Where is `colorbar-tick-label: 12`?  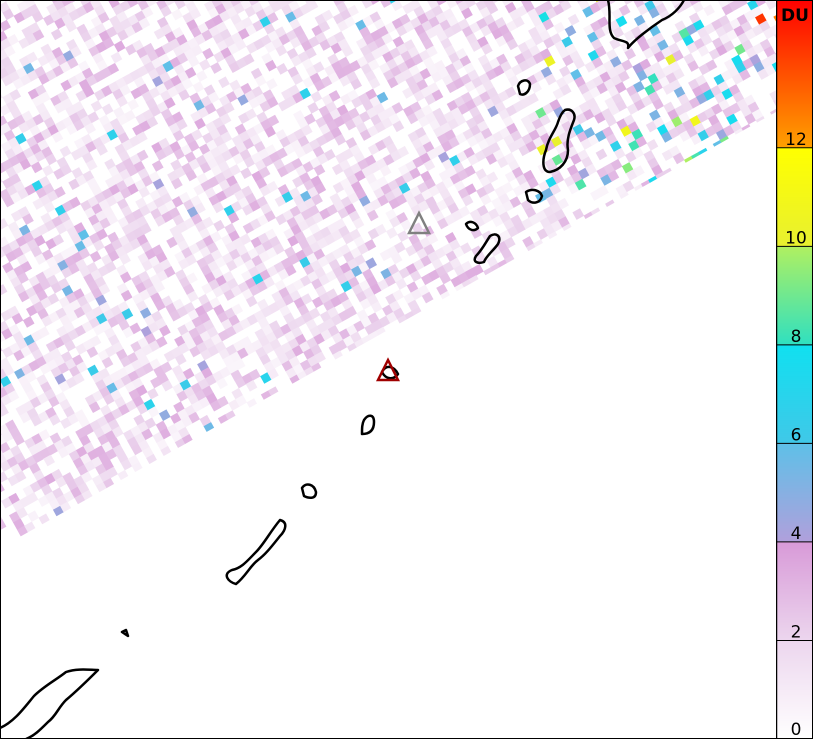 colorbar-tick-label: 12 is located at coordinates (796, 140).